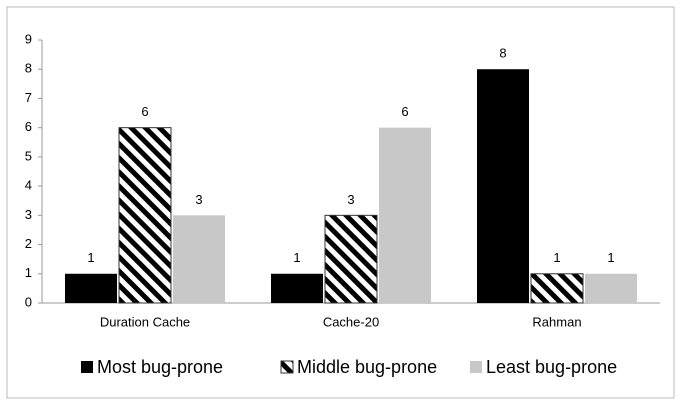 This screenshot has width=681, height=405. What do you see at coordinates (28, 97) in the screenshot?
I see `y-tick-label: 7` at bounding box center [28, 97].